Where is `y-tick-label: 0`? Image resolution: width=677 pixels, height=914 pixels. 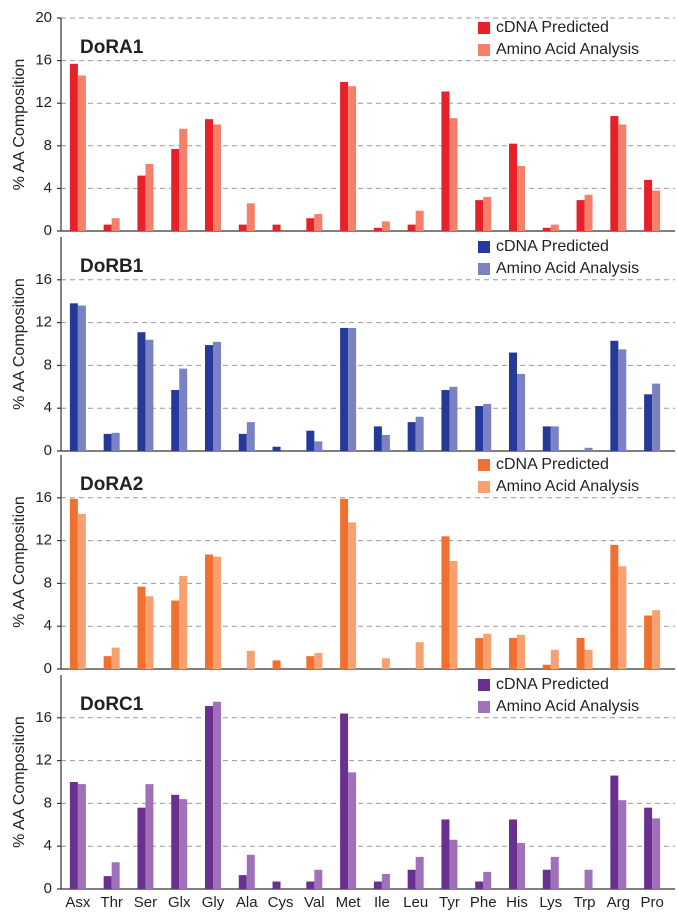
y-tick-label: 0 is located at coordinates (48, 888).